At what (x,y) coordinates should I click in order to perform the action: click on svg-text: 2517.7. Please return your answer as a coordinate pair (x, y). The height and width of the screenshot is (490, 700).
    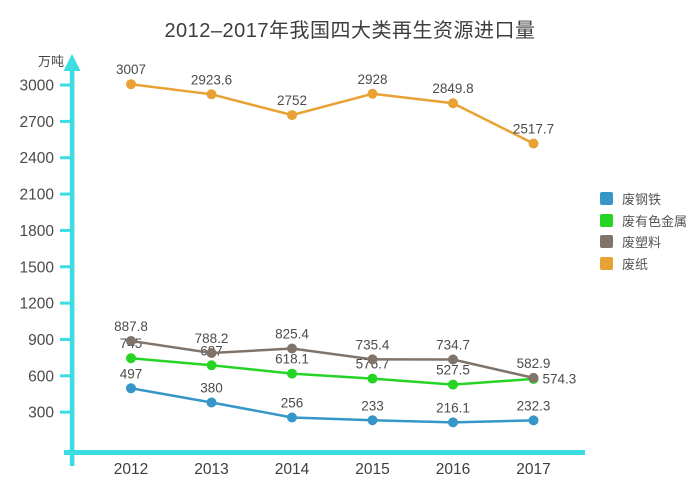
    Looking at the image, I should click on (533, 128).